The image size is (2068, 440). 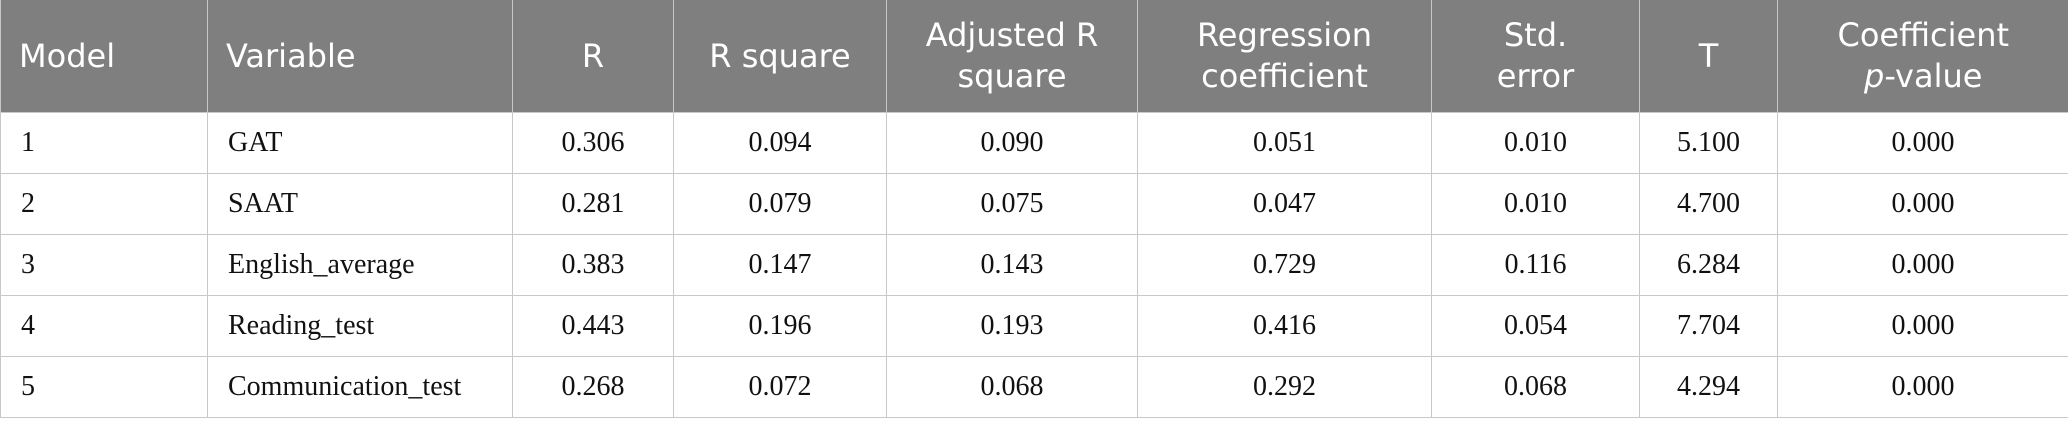 I want to click on table-cell: 4.700, so click(x=1708, y=204).